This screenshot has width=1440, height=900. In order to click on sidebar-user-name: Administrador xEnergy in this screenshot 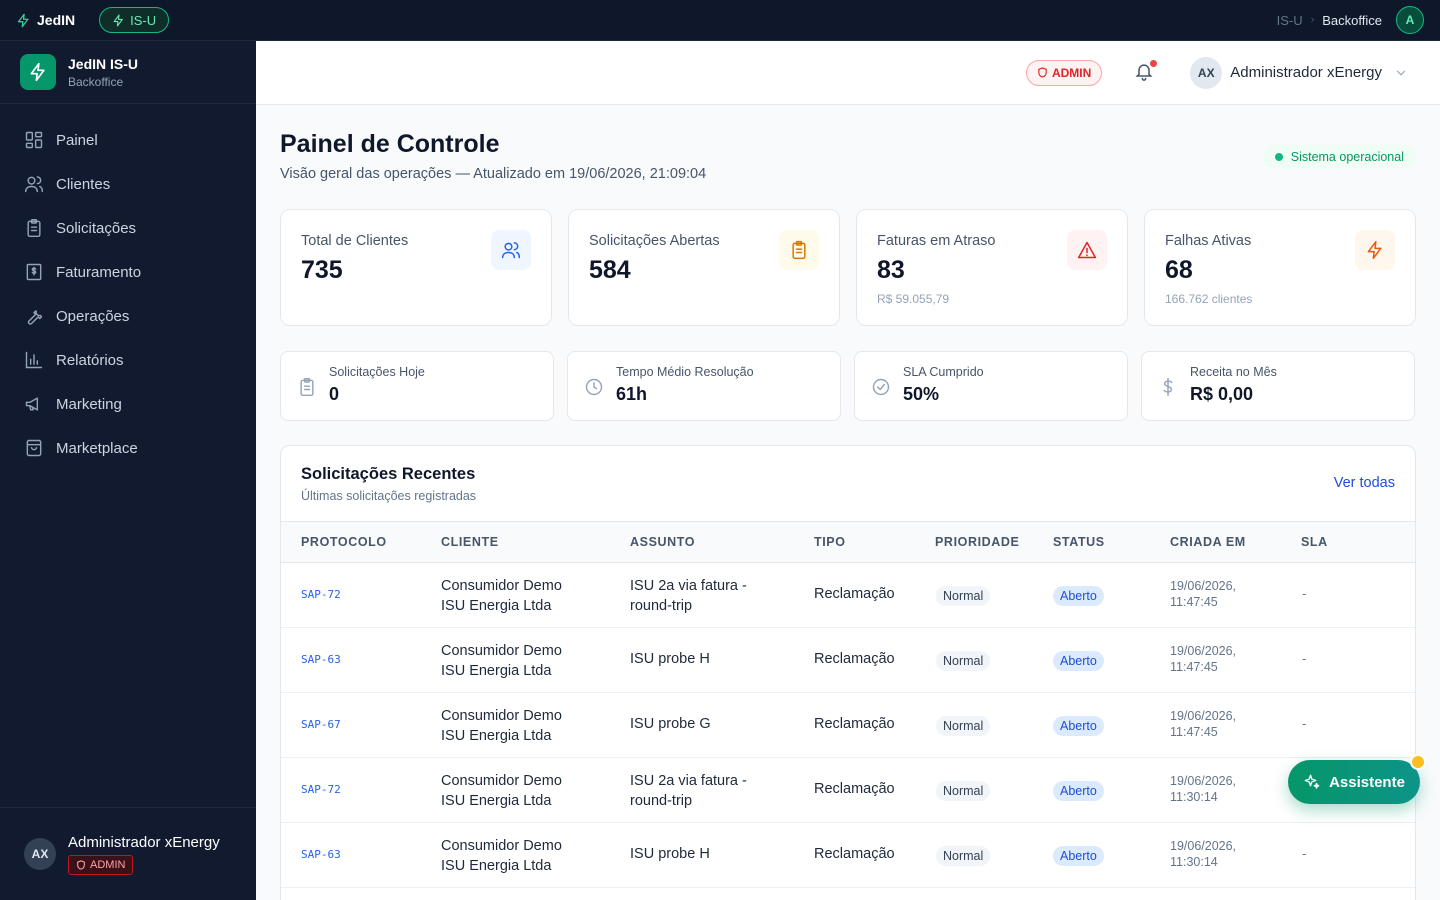, I will do `click(144, 842)`.